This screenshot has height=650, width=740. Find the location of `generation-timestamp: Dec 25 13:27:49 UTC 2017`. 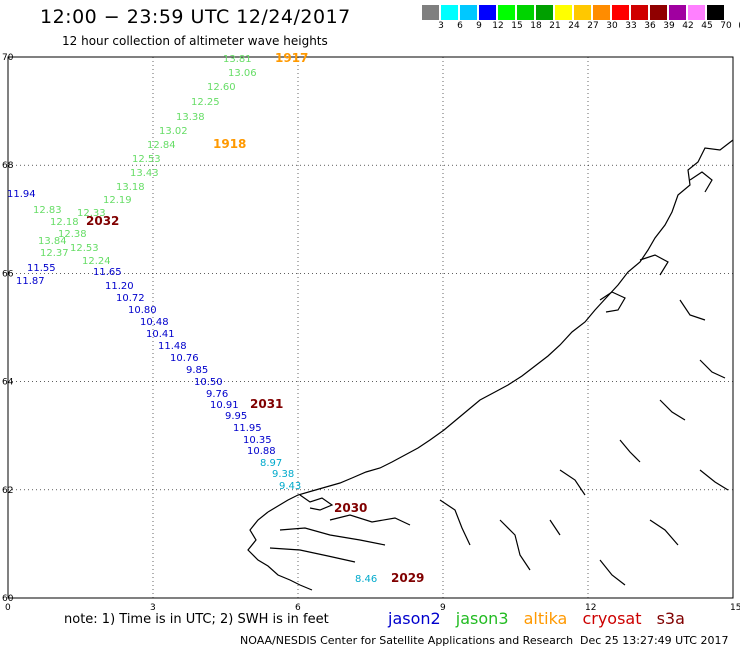

generation-timestamp: Dec 25 13:27:49 UTC 2017 is located at coordinates (654, 640).